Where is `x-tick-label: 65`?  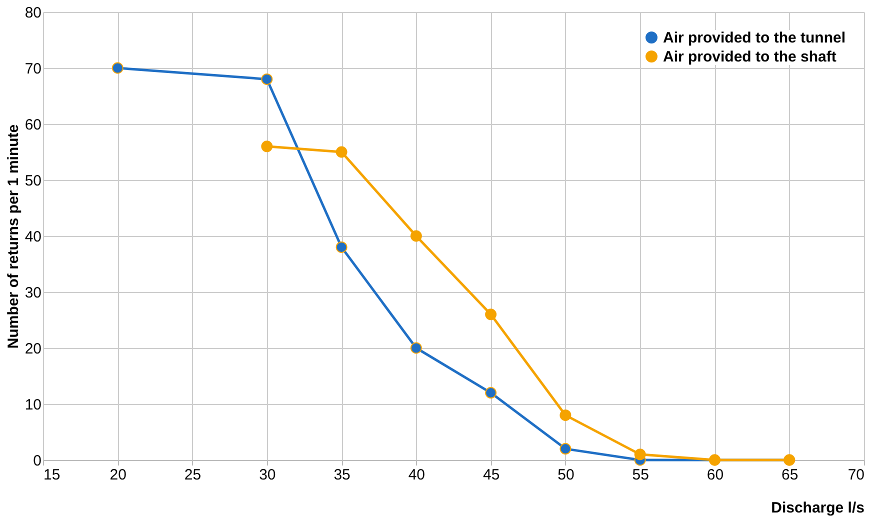
x-tick-label: 65 is located at coordinates (790, 475).